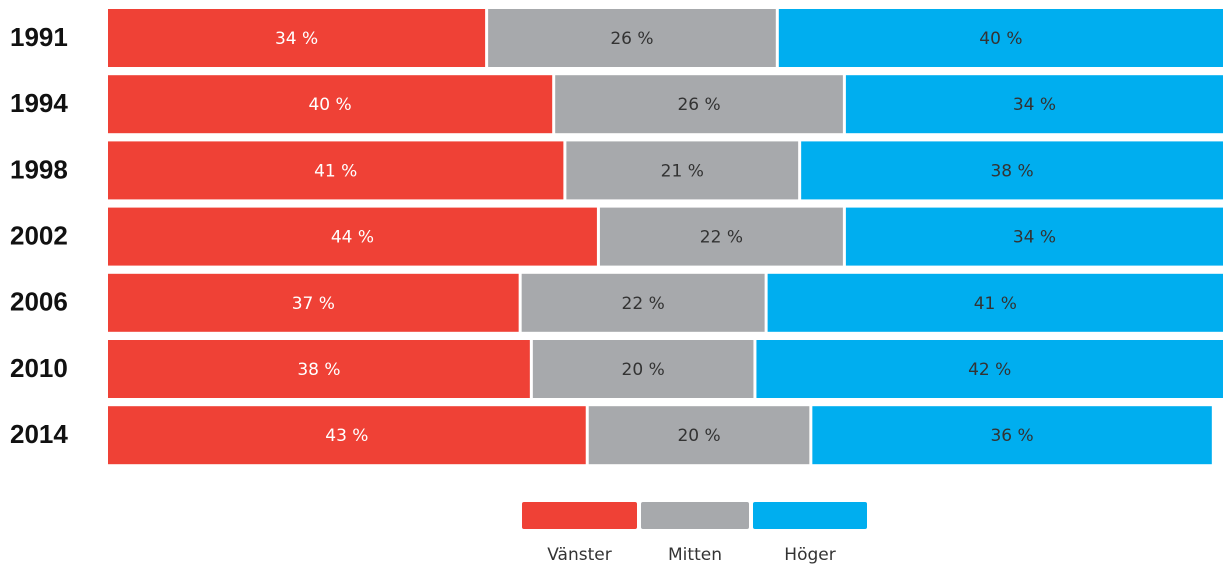 The height and width of the screenshot is (570, 1223). What do you see at coordinates (39, 103) in the screenshot?
I see `y-tick-label: 1994` at bounding box center [39, 103].